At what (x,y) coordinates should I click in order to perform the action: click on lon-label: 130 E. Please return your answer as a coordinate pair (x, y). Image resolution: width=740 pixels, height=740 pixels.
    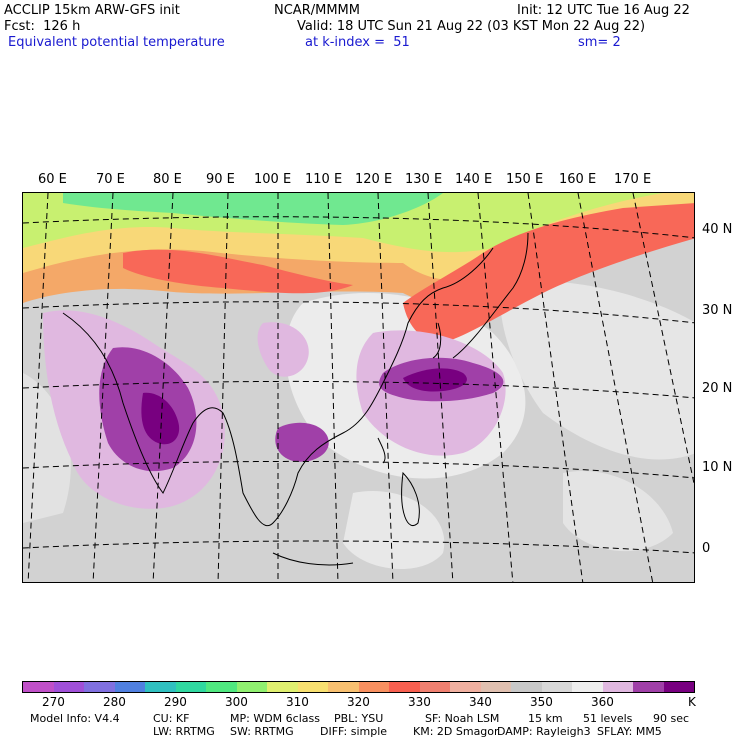
    Looking at the image, I should click on (424, 179).